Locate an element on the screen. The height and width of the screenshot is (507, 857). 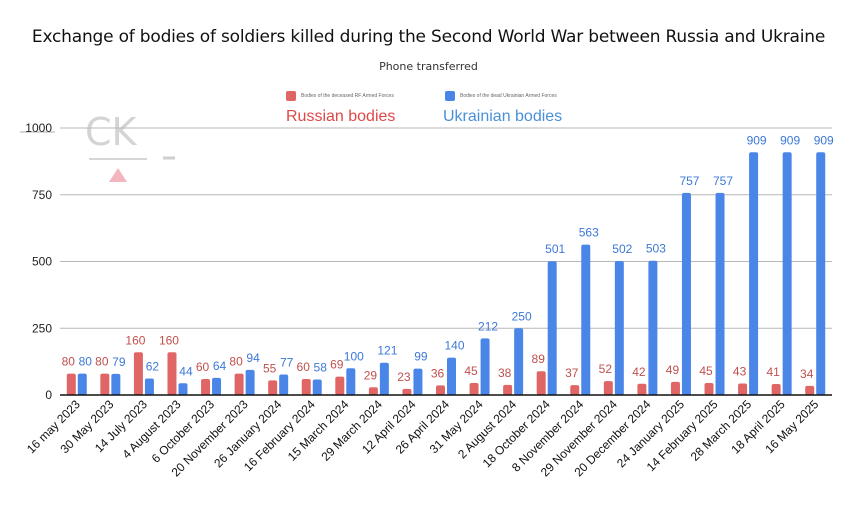
legend-label-russian: Bodies of the deceased RF Armed Forces is located at coordinates (347, 96).